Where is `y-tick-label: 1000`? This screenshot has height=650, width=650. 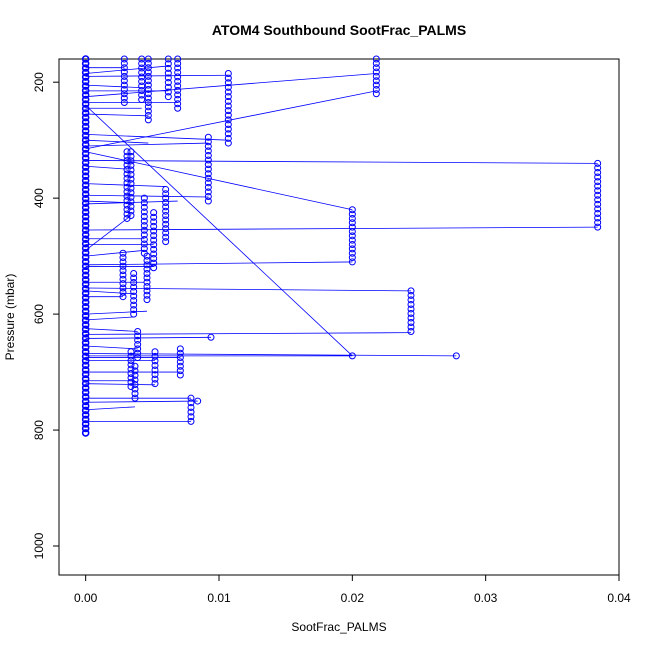
y-tick-label: 1000 is located at coordinates (39, 545).